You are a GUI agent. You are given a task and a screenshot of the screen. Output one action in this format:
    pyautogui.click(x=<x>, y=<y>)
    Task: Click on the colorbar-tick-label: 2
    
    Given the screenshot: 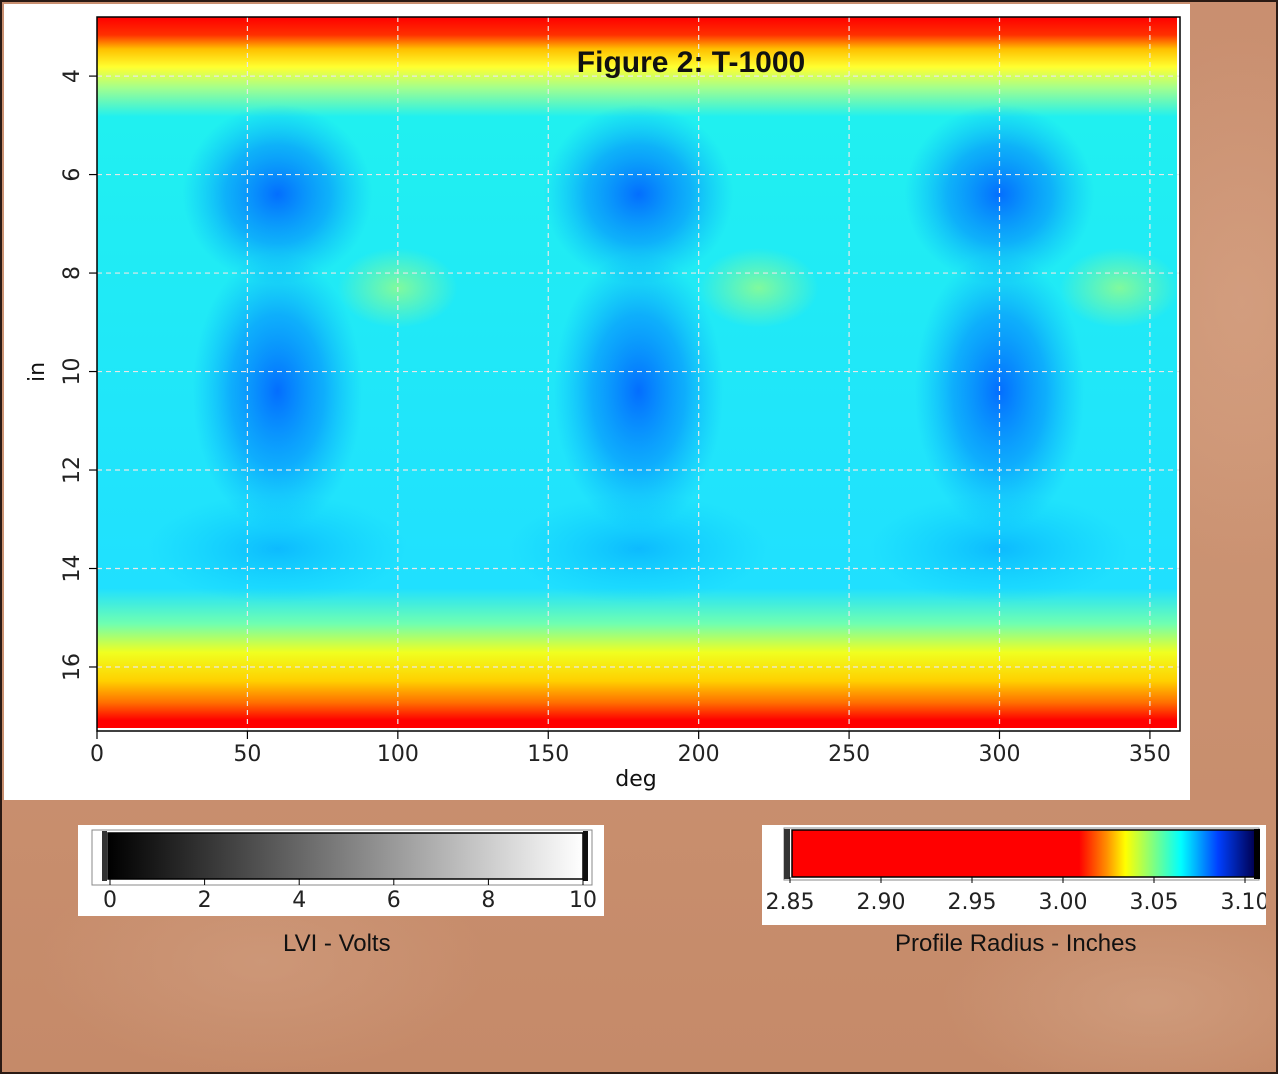 What is the action you would take?
    pyautogui.click(x=205, y=900)
    